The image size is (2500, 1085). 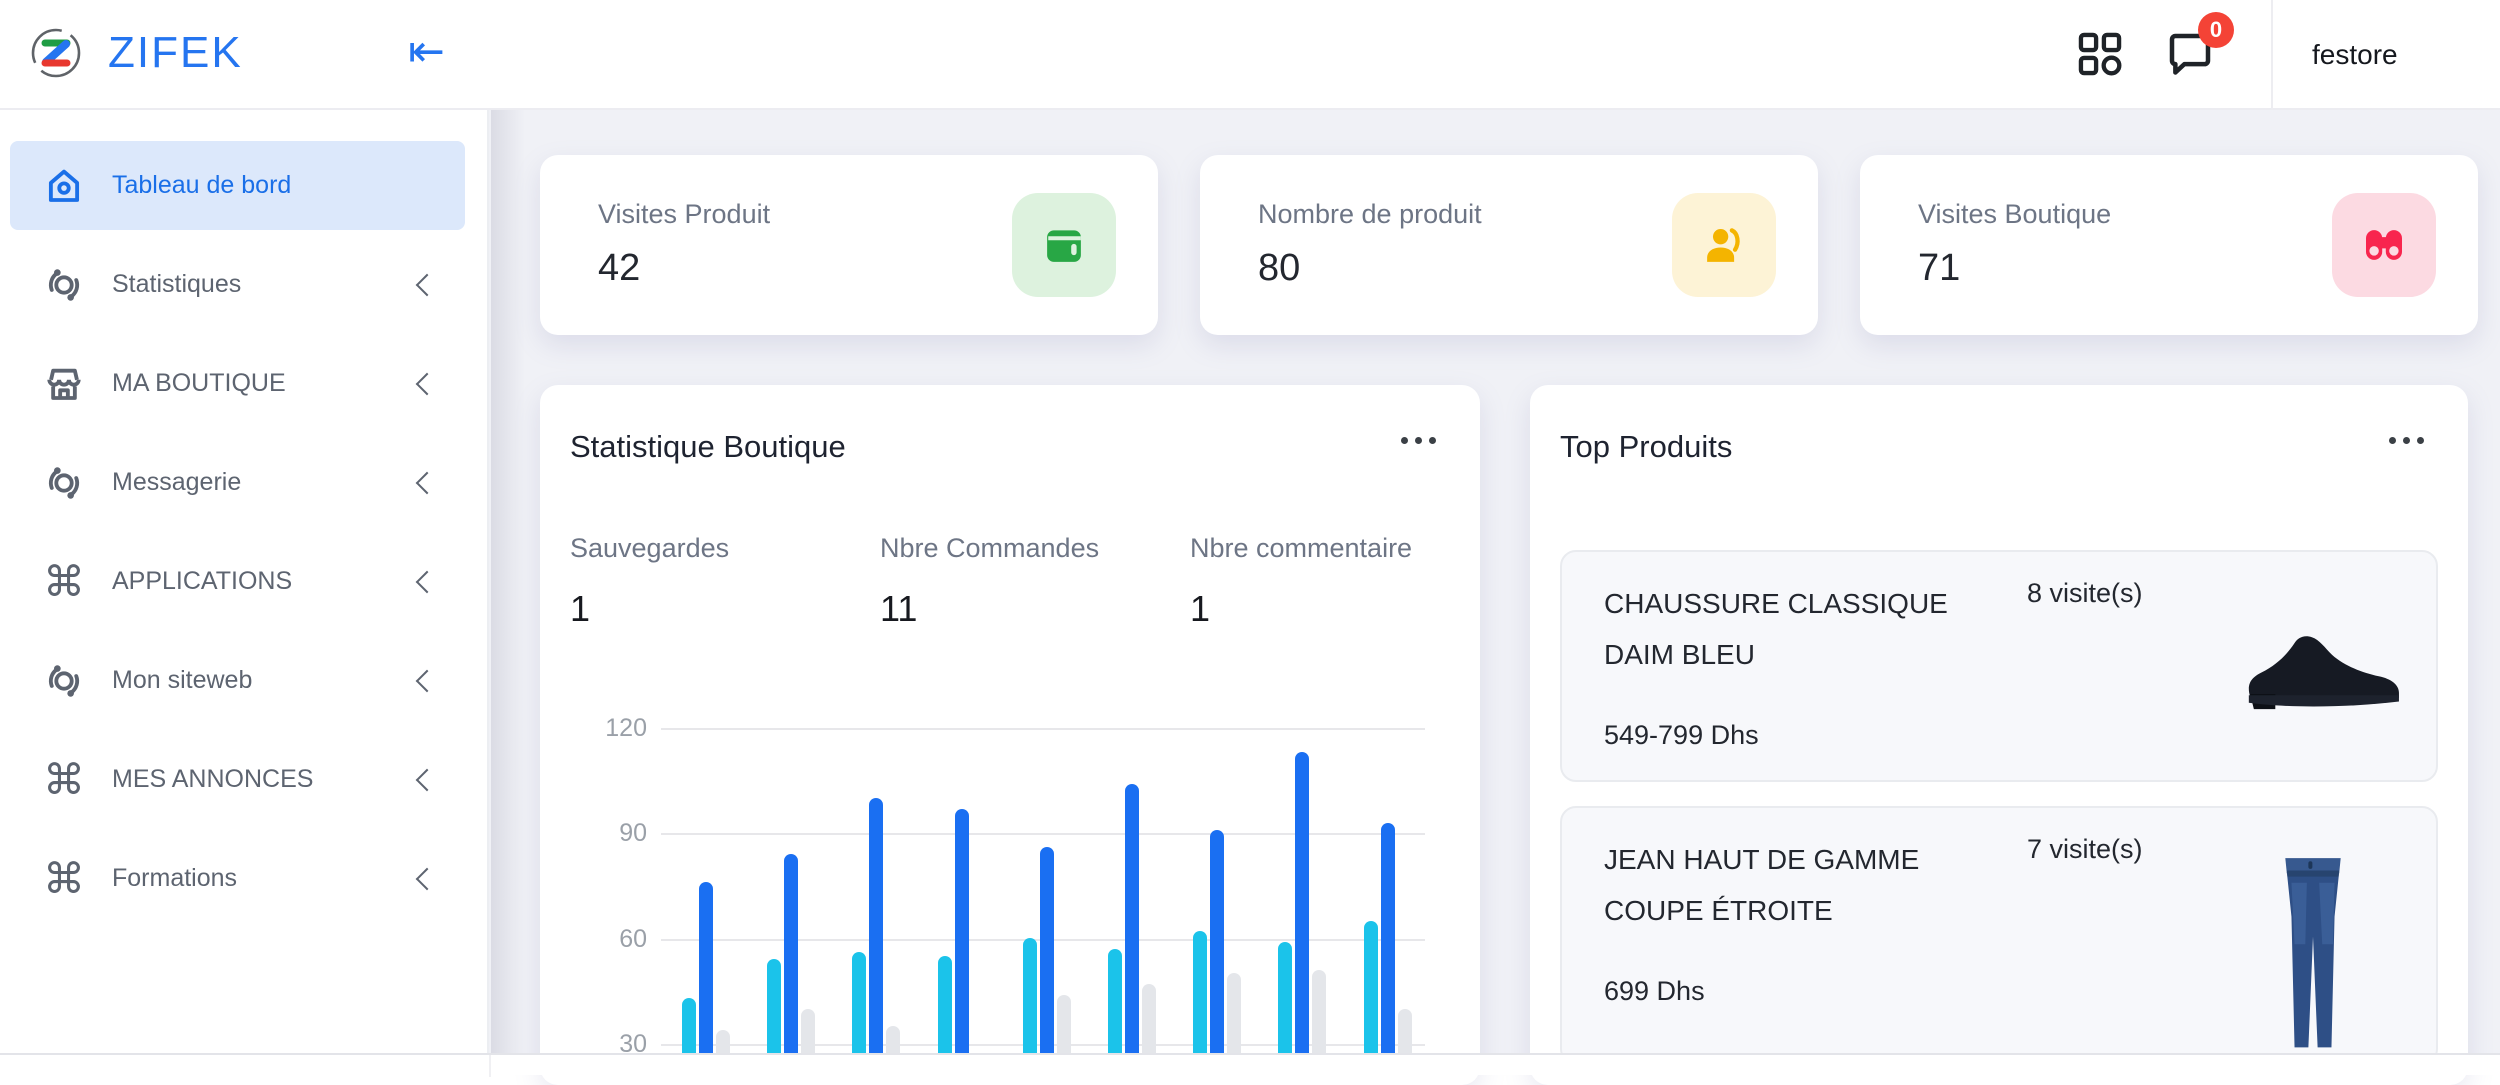 What do you see at coordinates (1654, 991) in the screenshot?
I see `product-price: 699 Dhs` at bounding box center [1654, 991].